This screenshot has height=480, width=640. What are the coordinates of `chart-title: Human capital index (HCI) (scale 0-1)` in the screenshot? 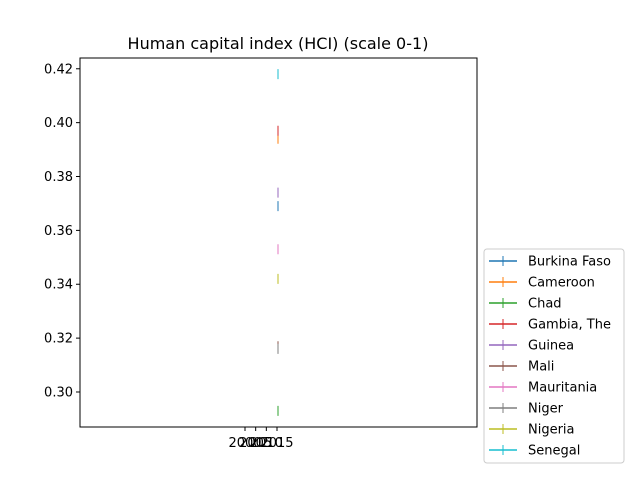 It's located at (278, 43).